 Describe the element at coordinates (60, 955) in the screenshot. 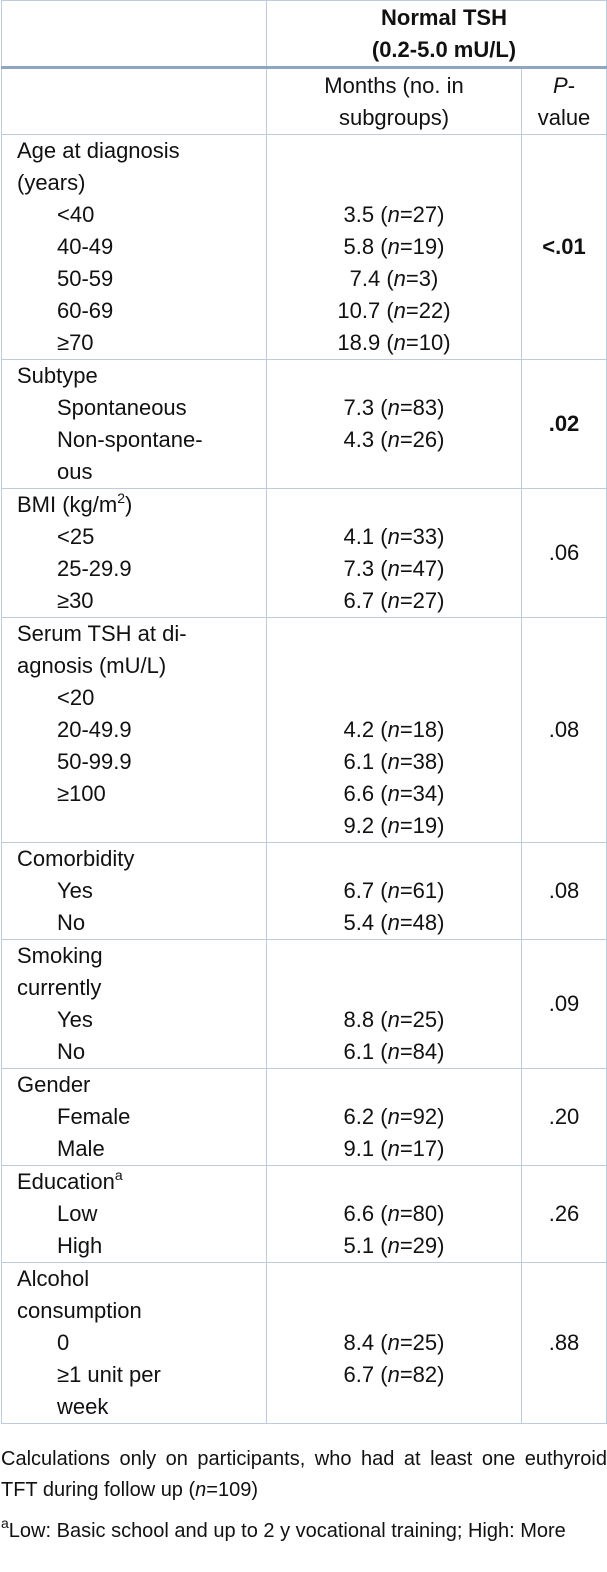

I see `row-label: Smoking` at that location.